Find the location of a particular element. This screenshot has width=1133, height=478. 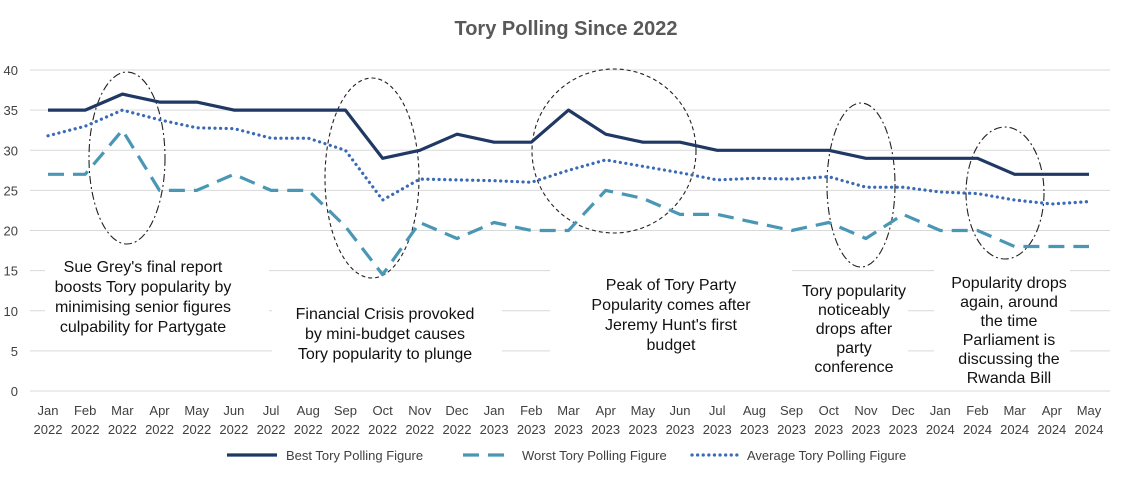

x-tick-label: Feb 2024 is located at coordinates (977, 420).